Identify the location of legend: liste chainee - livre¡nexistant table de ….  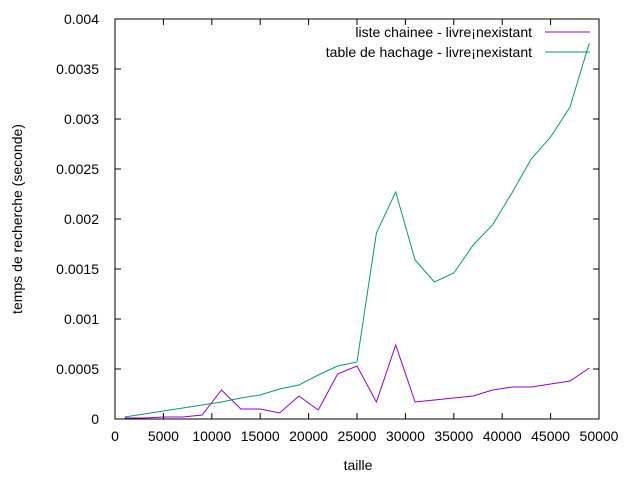
(458, 42).